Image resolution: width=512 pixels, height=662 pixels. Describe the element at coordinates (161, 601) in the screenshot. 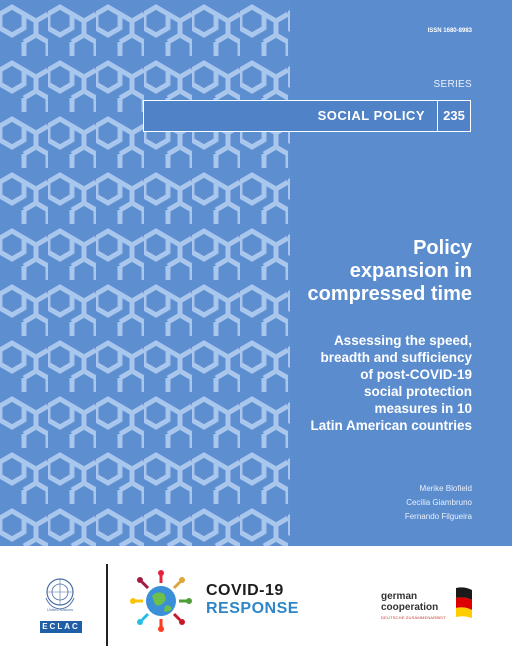

I see `covid-globe-icon` at that location.